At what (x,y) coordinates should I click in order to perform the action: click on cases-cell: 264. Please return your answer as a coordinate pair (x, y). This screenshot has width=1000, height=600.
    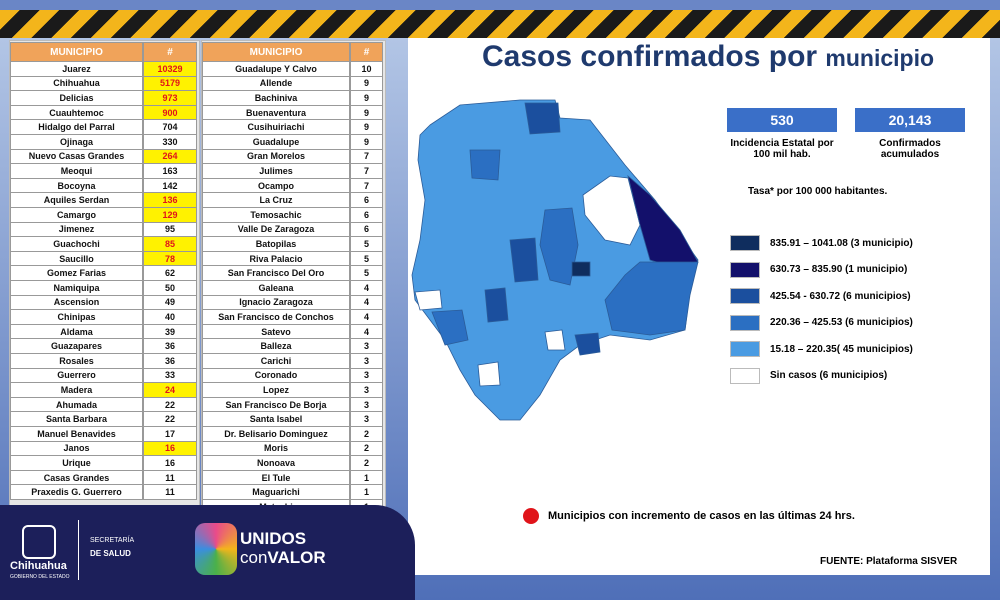
    Looking at the image, I should click on (170, 157).